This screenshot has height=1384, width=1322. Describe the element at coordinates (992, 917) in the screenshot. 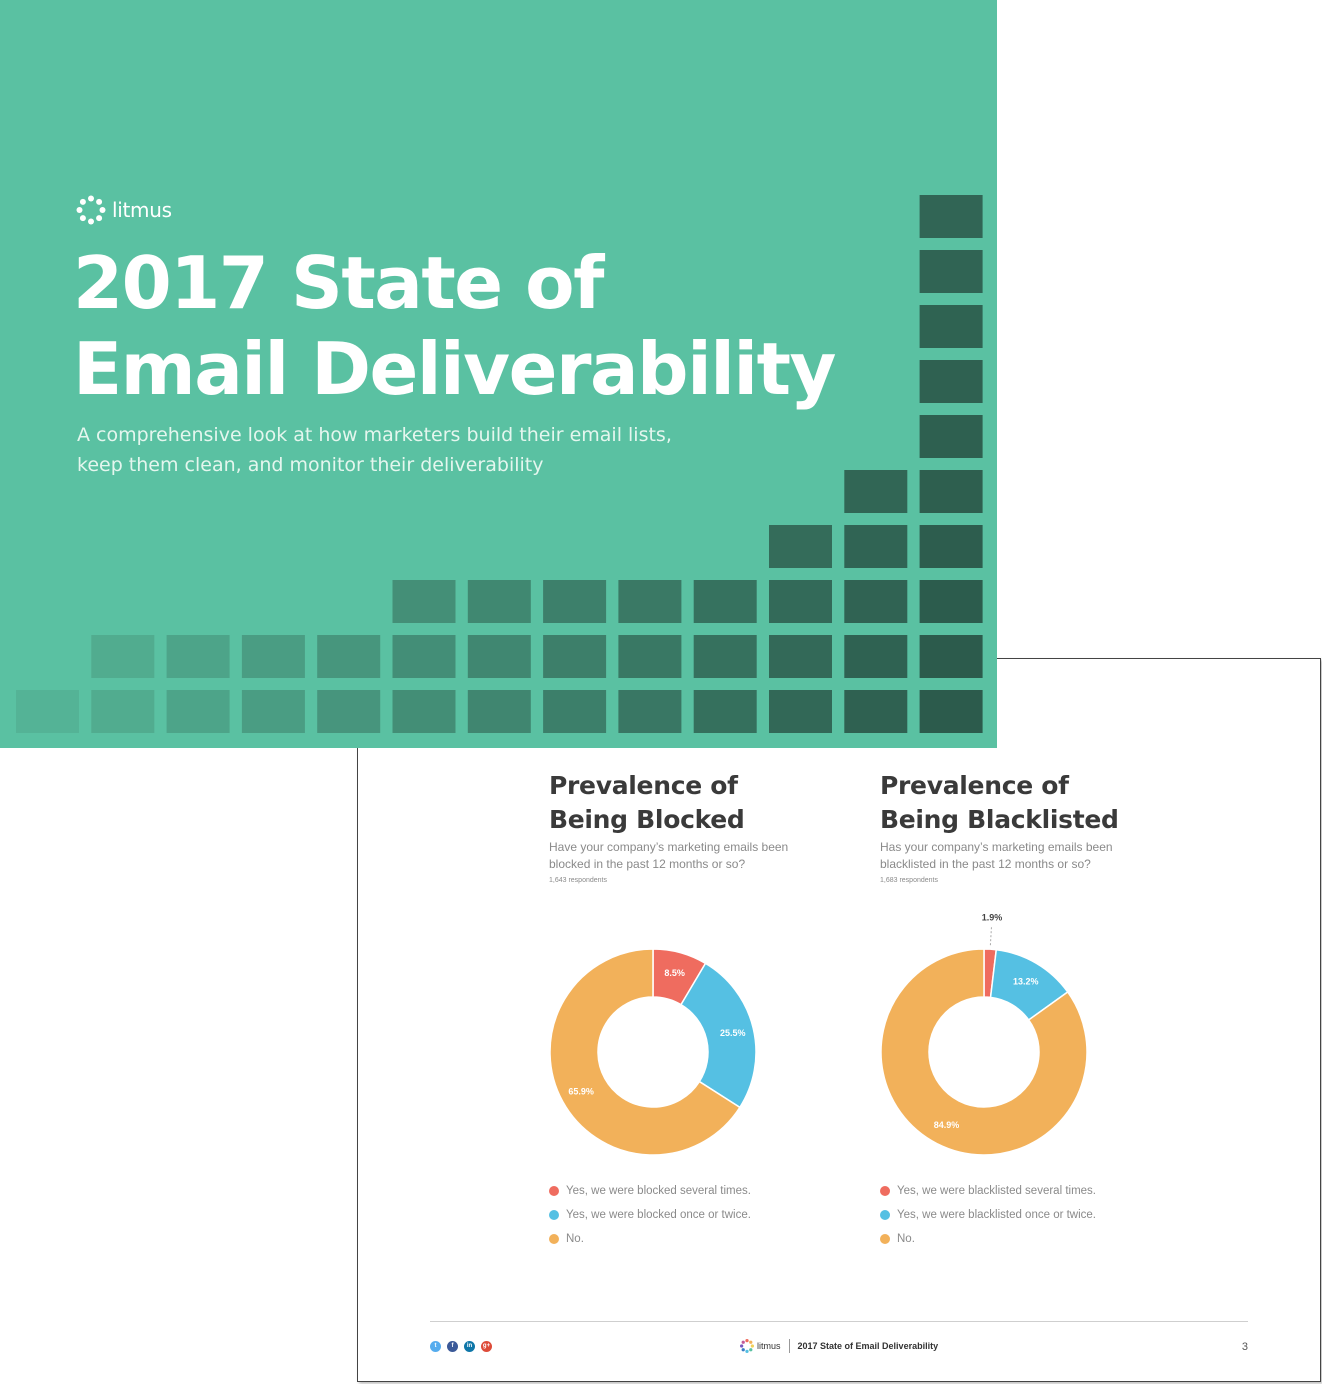

I see `data-label: 1.9%` at that location.